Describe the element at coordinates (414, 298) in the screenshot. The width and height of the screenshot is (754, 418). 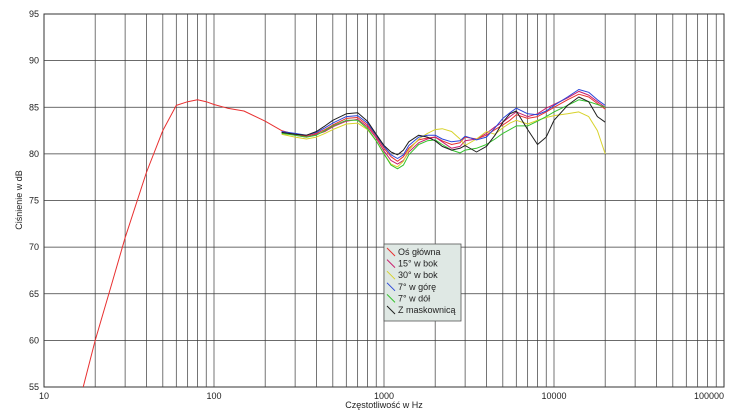
I see `legend-label: 7° w dół` at that location.